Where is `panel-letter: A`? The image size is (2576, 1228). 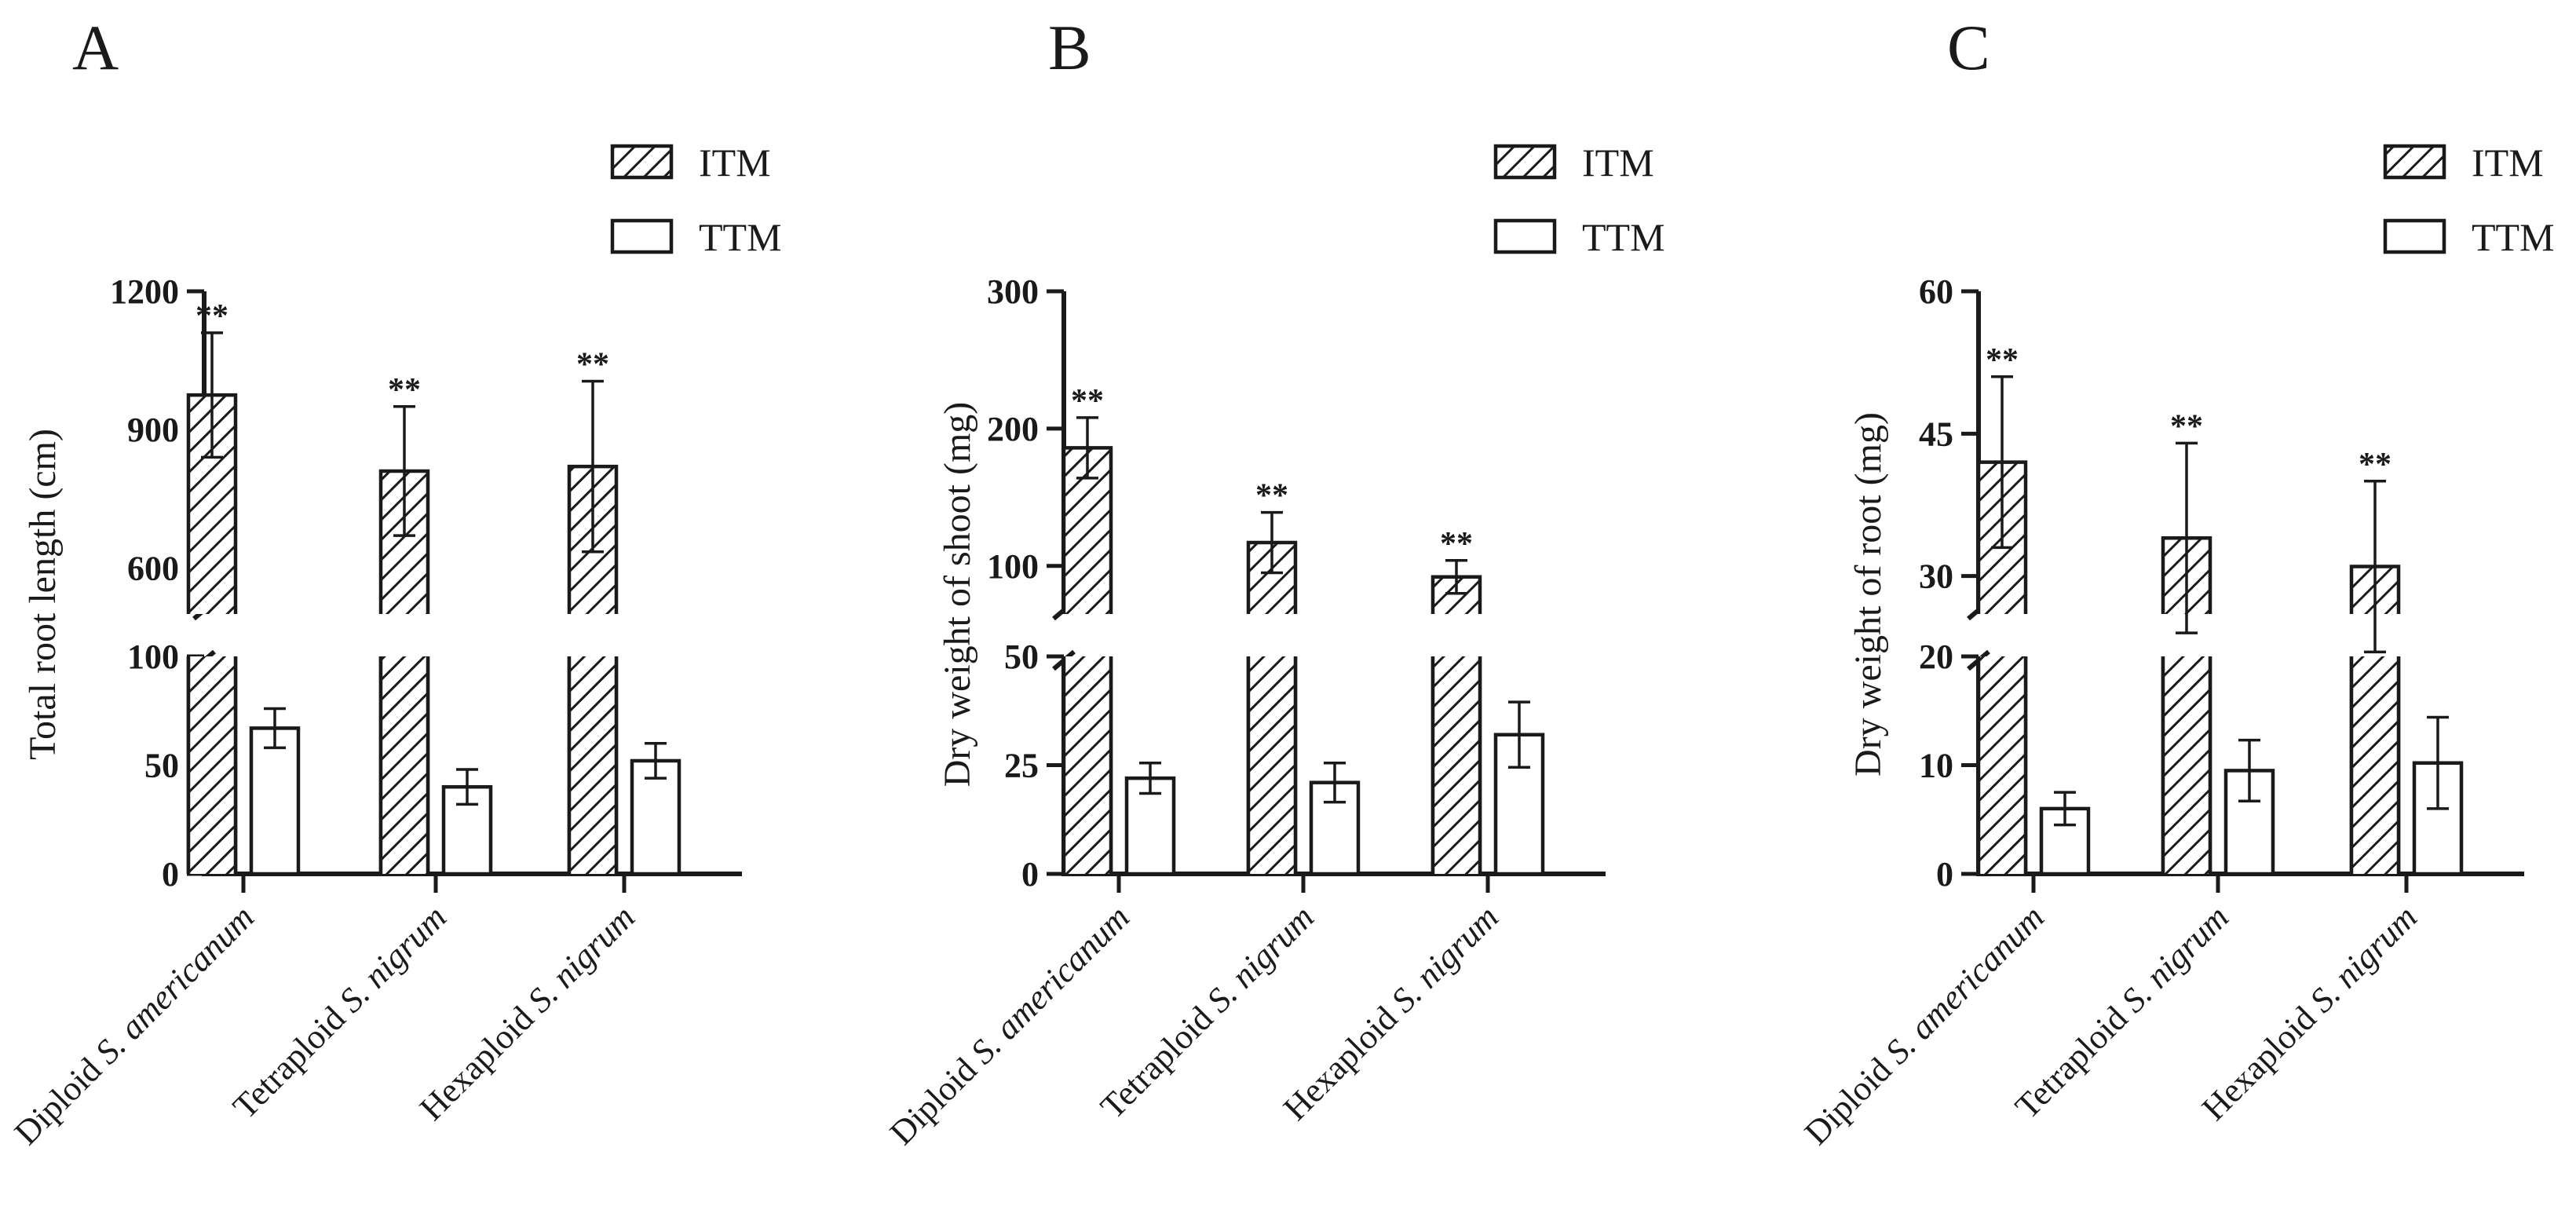
panel-letter: A is located at coordinates (96, 47).